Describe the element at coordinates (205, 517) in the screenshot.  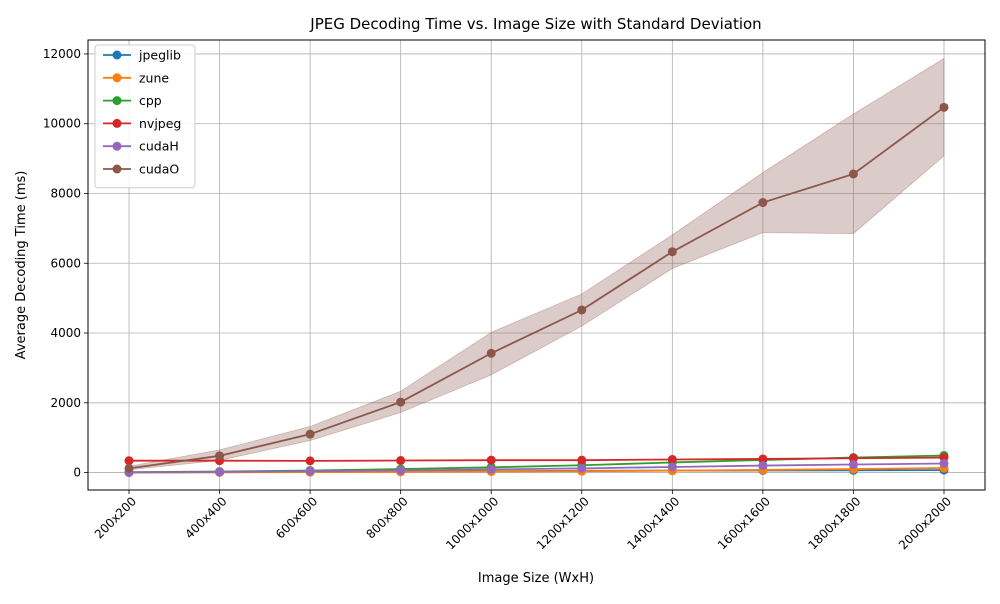
I see `x-tick-label: 400x400` at that location.